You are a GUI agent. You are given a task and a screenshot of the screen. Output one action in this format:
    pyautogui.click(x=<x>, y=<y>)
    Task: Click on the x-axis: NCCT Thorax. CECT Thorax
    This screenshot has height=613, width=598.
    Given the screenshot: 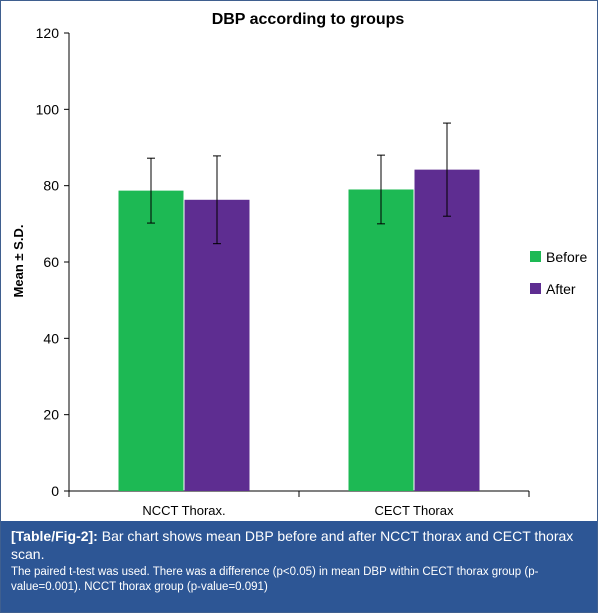 What is the action you would take?
    pyautogui.click(x=299, y=504)
    